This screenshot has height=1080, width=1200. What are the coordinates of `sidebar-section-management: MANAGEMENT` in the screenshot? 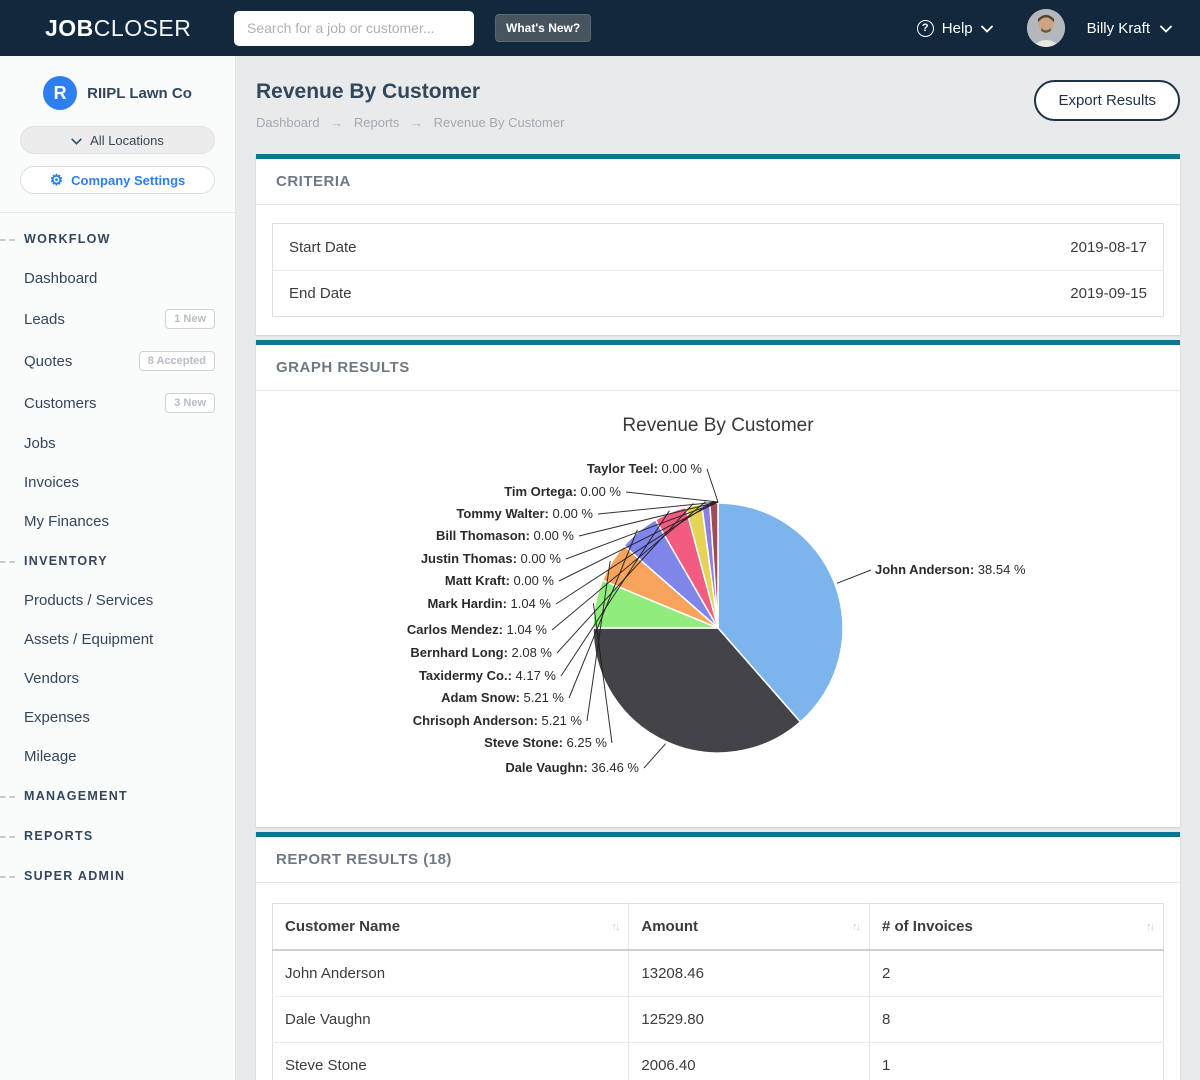 It's located at (117, 796).